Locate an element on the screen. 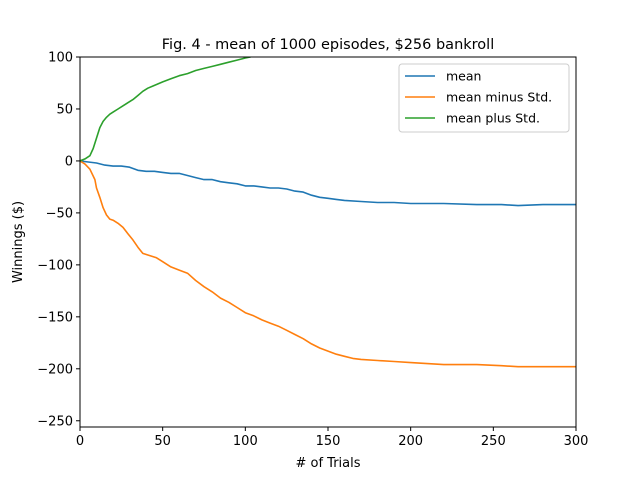 The width and height of the screenshot is (640, 480). x-tick-label: 300 is located at coordinates (576, 441).